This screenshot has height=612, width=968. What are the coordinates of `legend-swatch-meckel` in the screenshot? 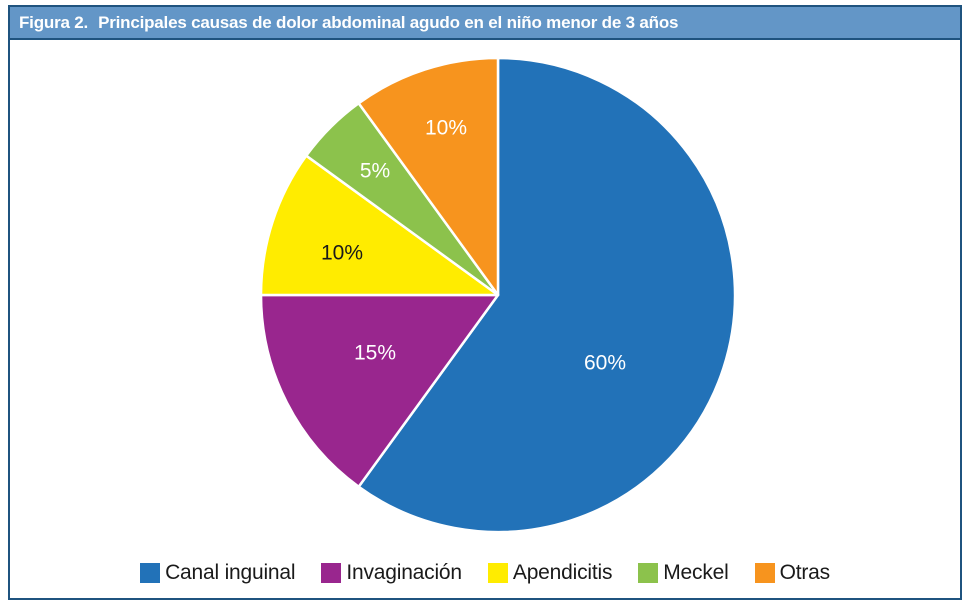 It's located at (648, 573).